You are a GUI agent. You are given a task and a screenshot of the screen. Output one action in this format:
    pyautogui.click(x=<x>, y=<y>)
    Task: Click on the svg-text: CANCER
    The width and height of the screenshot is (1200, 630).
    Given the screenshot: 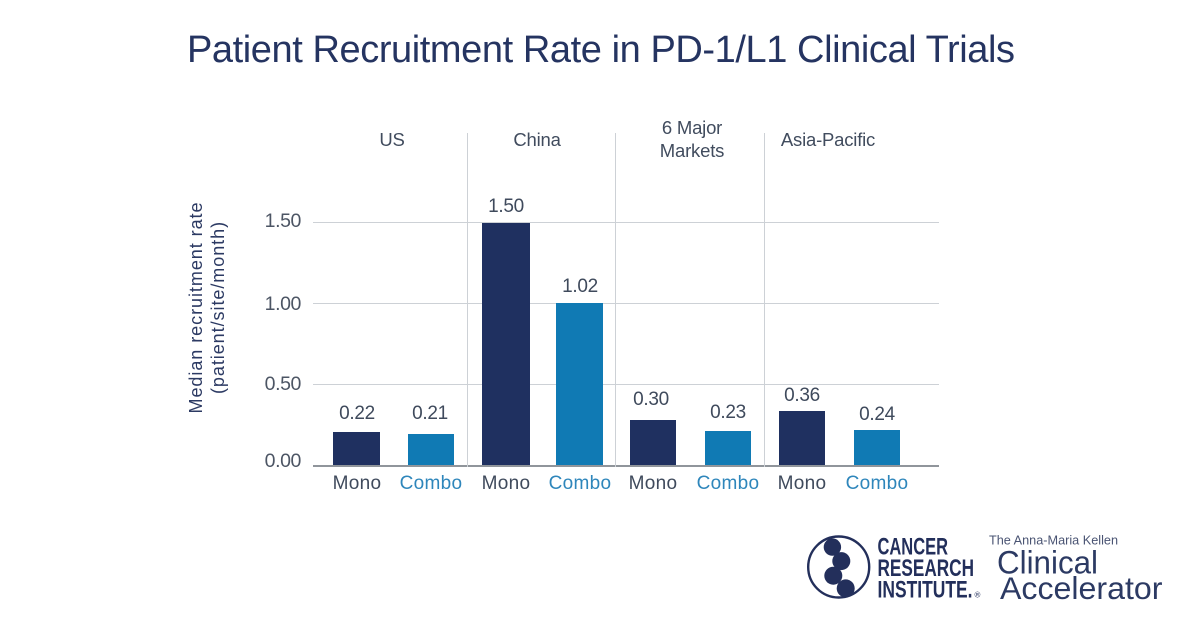 What is the action you would take?
    pyautogui.click(x=913, y=546)
    